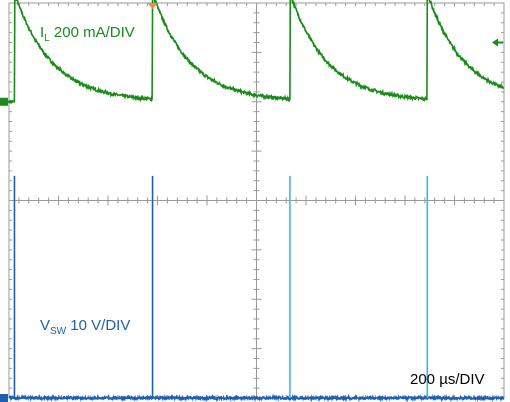 Image resolution: width=510 pixels, height=402 pixels. I want to click on vsw-trace, so click(256, 397).